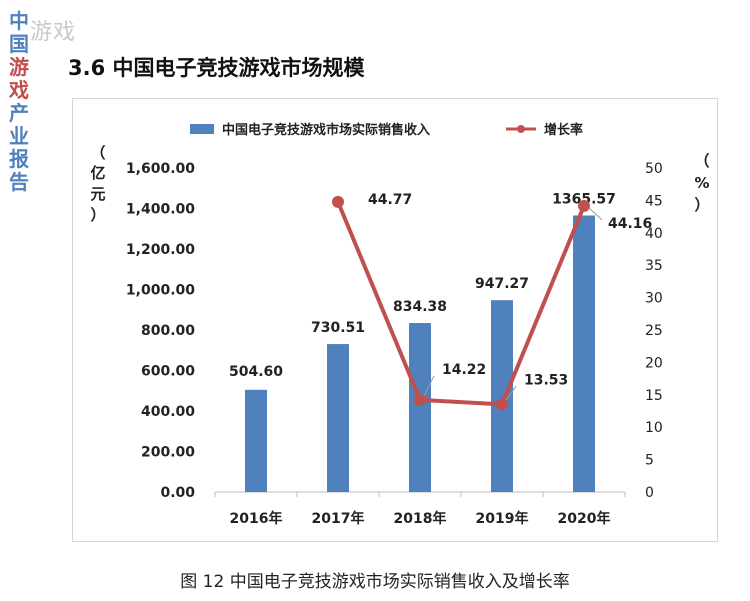 The image size is (750, 601). Describe the element at coordinates (375, 582) in the screenshot. I see `figure-caption: 图 12 中国电子竞技游戏市场实际销售收入及增长率` at that location.